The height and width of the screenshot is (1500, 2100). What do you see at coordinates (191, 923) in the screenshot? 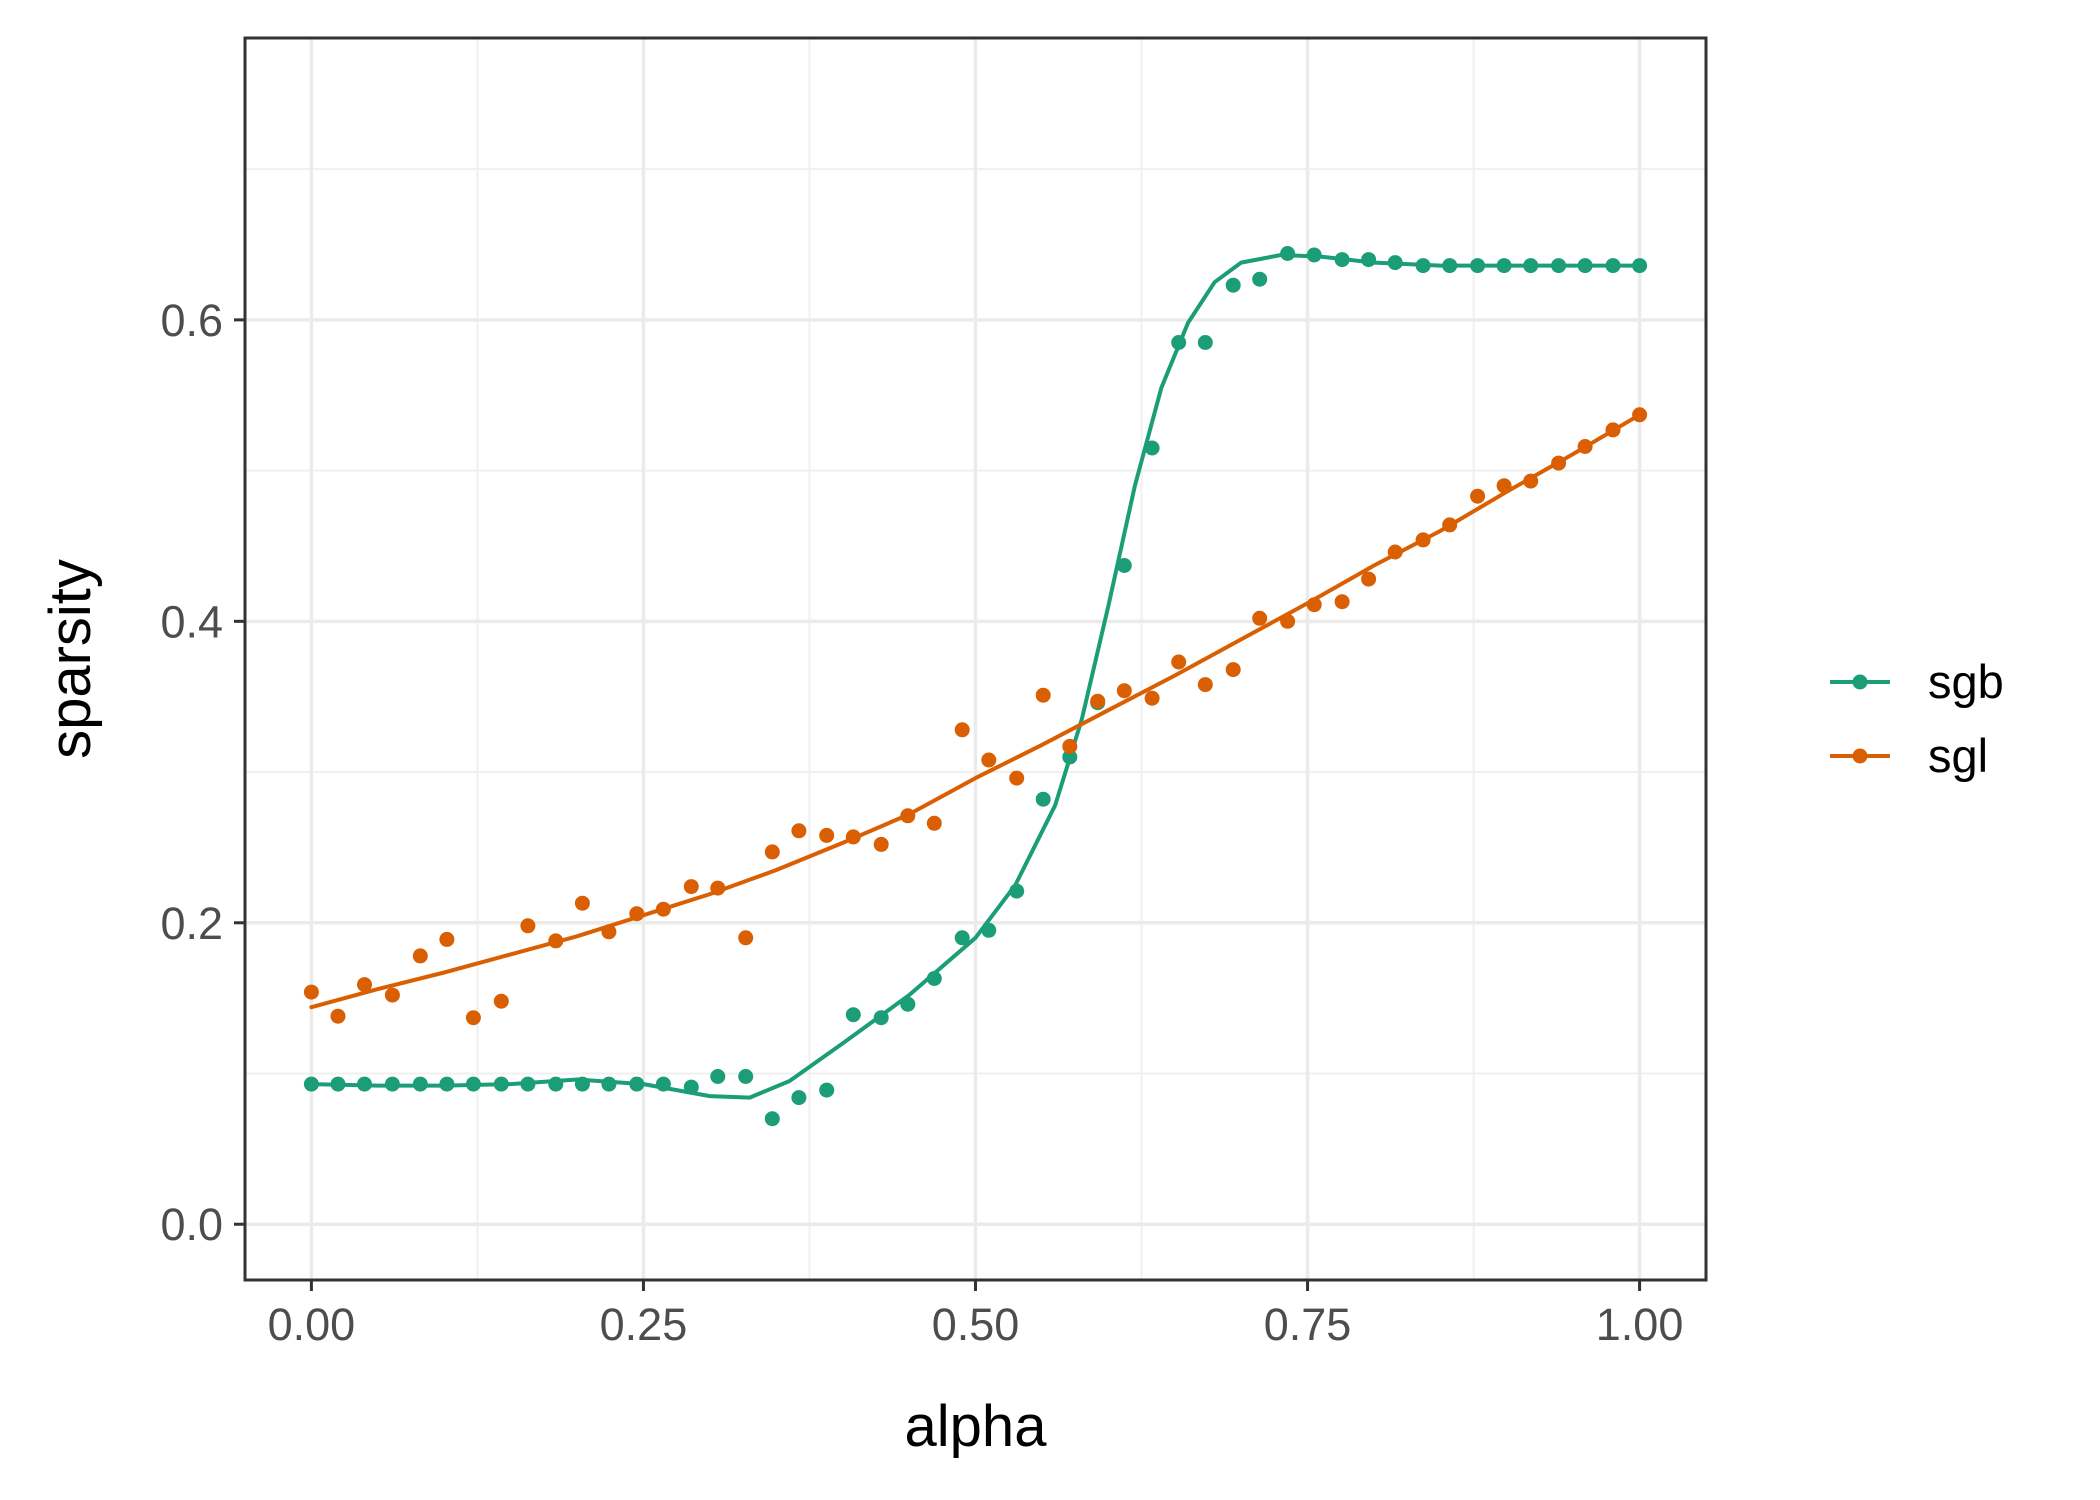
I see `y-tick-label: 0.2` at bounding box center [191, 923].